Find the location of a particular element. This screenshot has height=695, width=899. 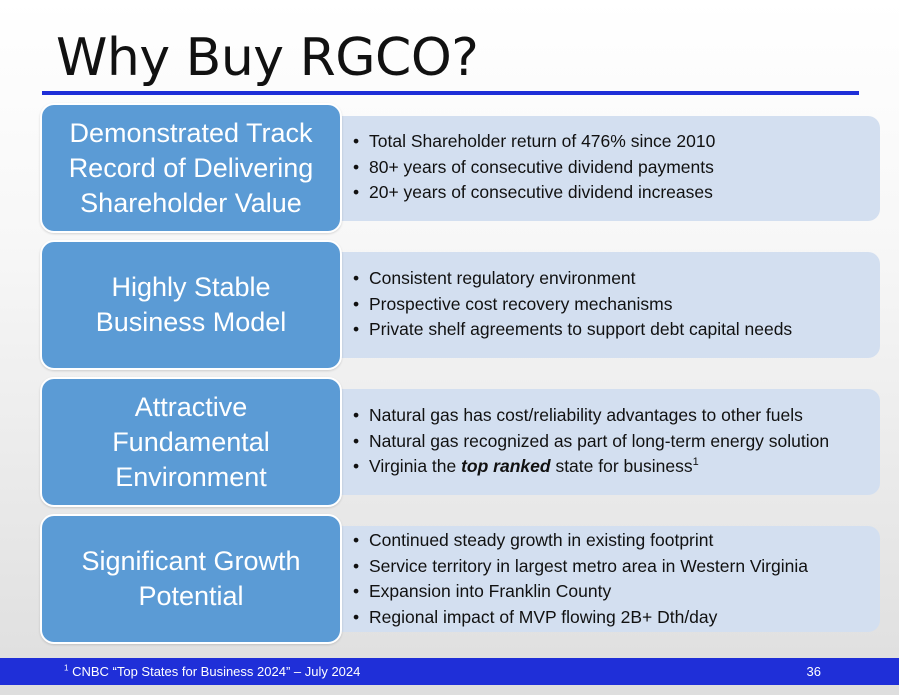

footnote-marker: 1 is located at coordinates (66, 668).